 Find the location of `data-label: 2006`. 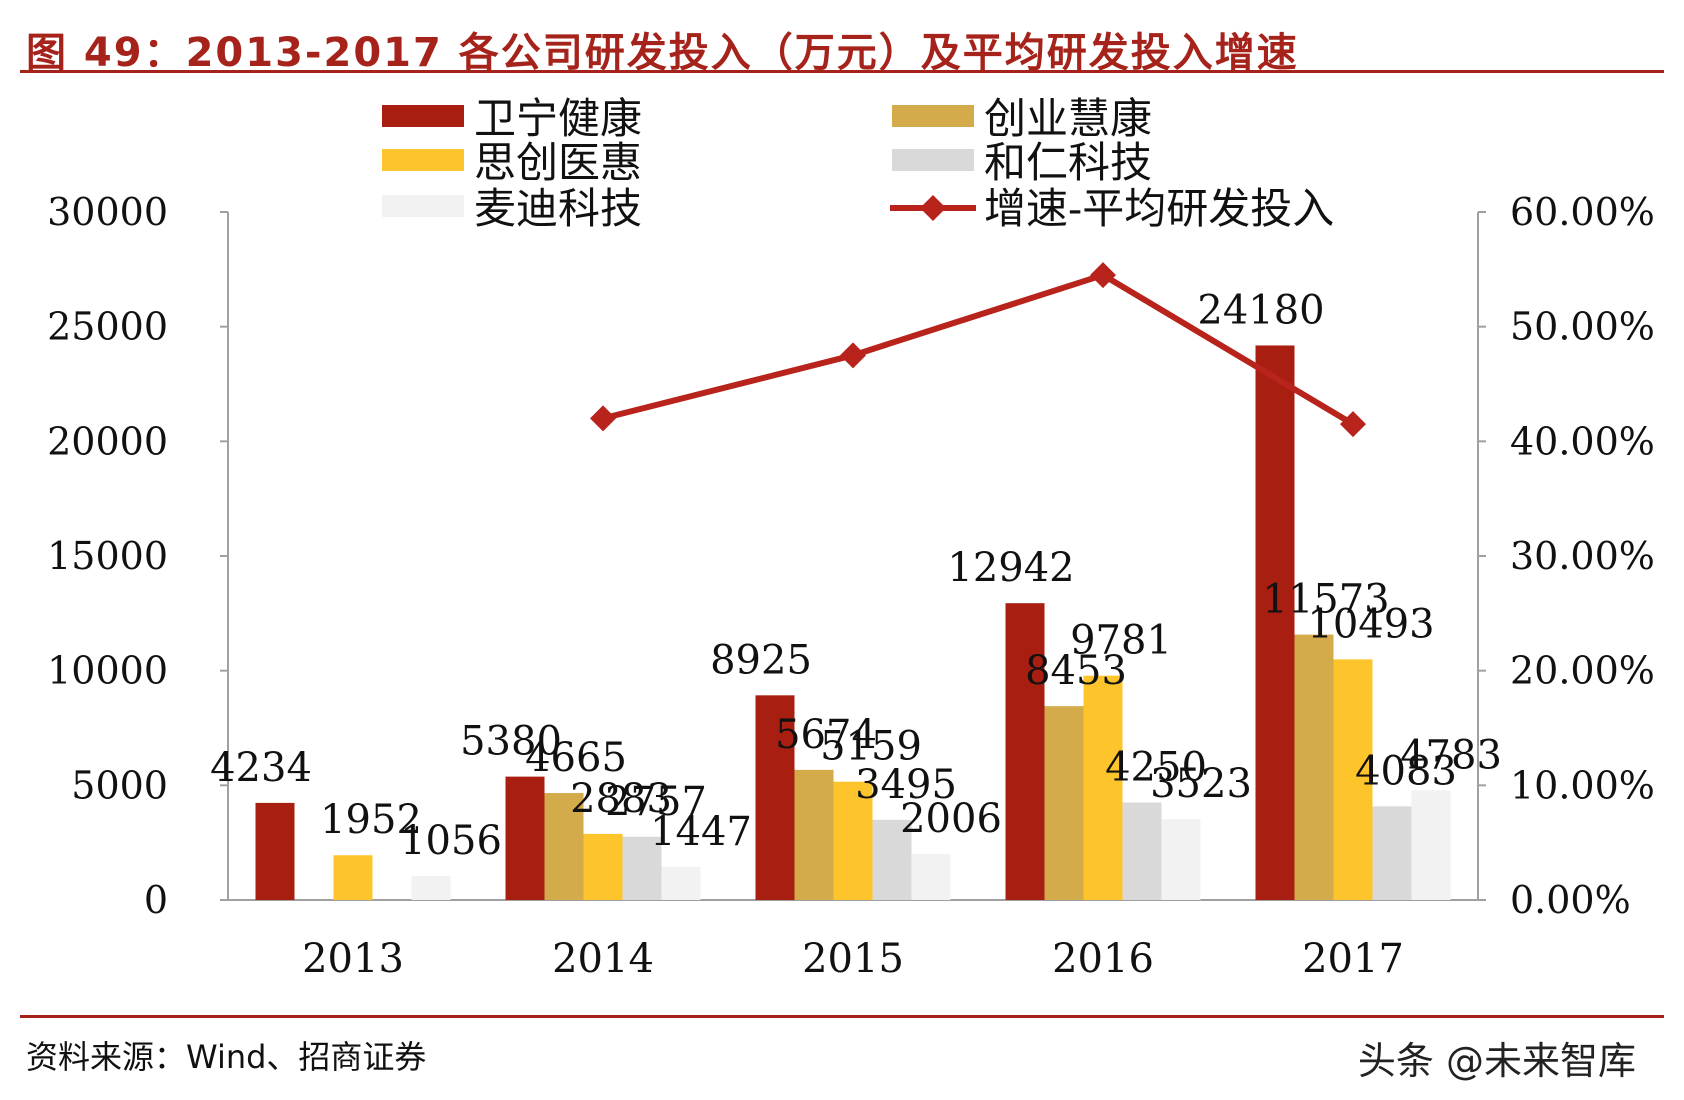

data-label: 2006 is located at coordinates (951, 819).